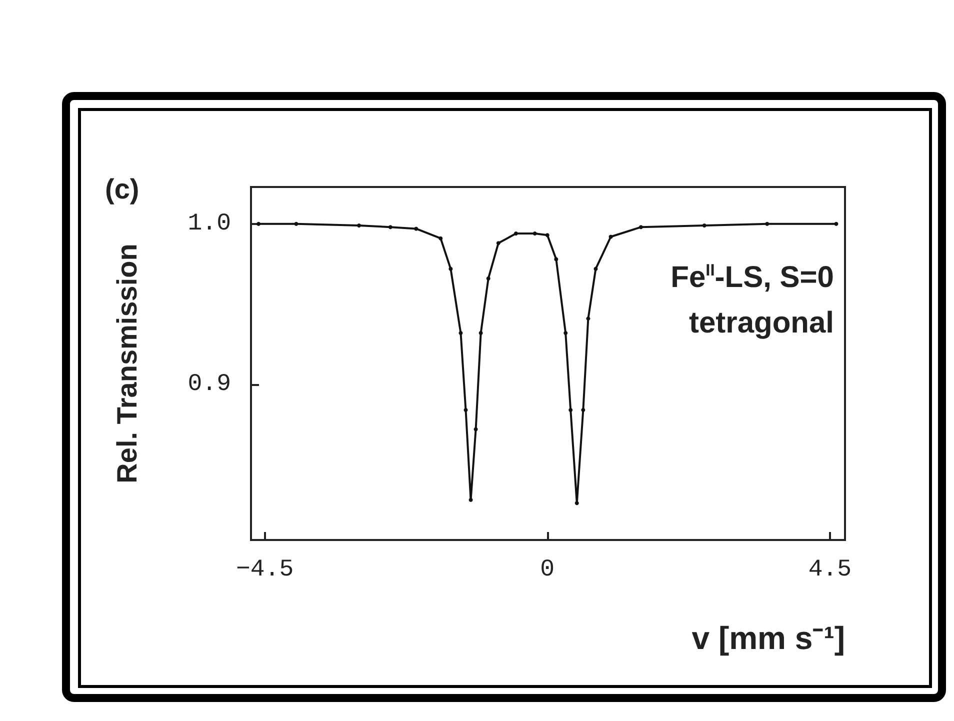 Image resolution: width=954 pixels, height=721 pixels. I want to click on x-axis-title: v [mm s⁻¹], so click(768, 638).